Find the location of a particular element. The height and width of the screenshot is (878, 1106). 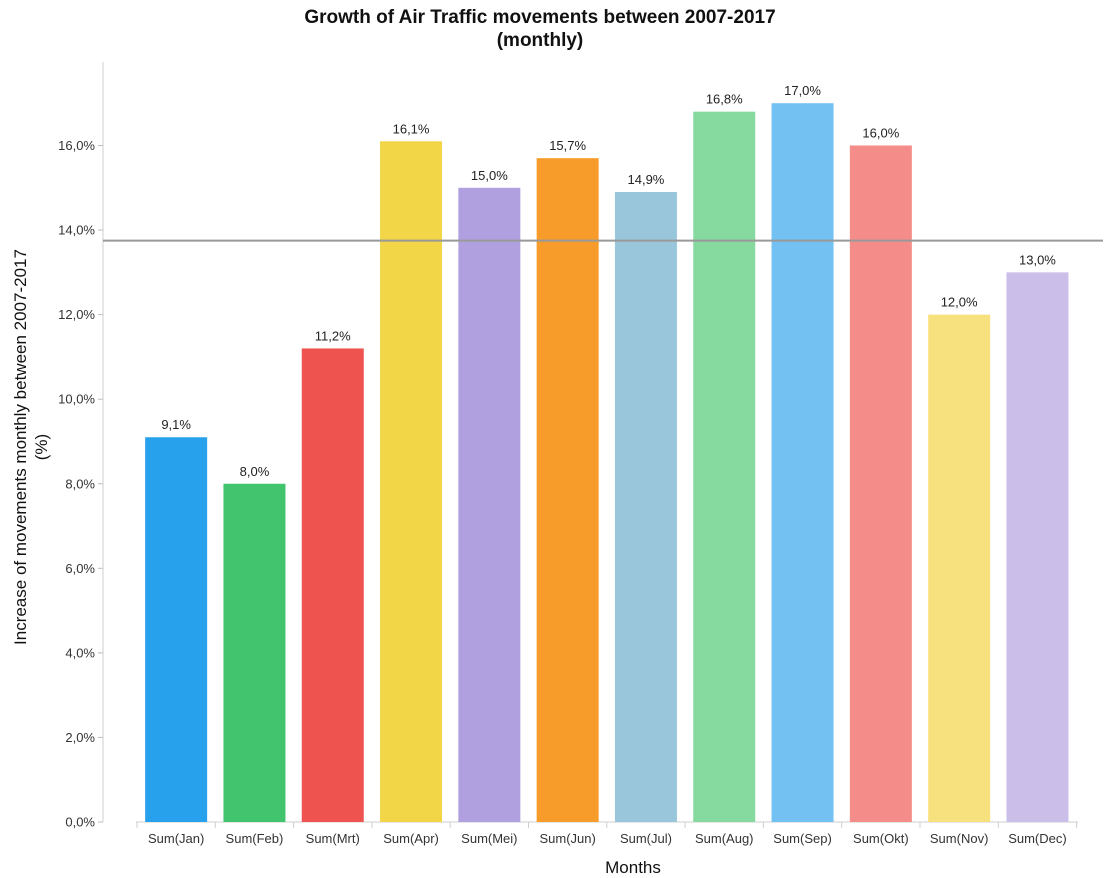

x-tick-label: Sum(Apr) is located at coordinates (411, 838).